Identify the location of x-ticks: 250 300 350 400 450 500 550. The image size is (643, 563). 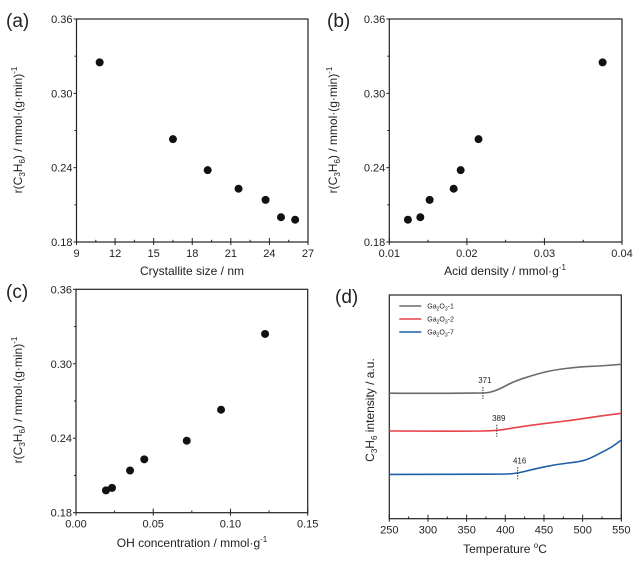
(505, 525).